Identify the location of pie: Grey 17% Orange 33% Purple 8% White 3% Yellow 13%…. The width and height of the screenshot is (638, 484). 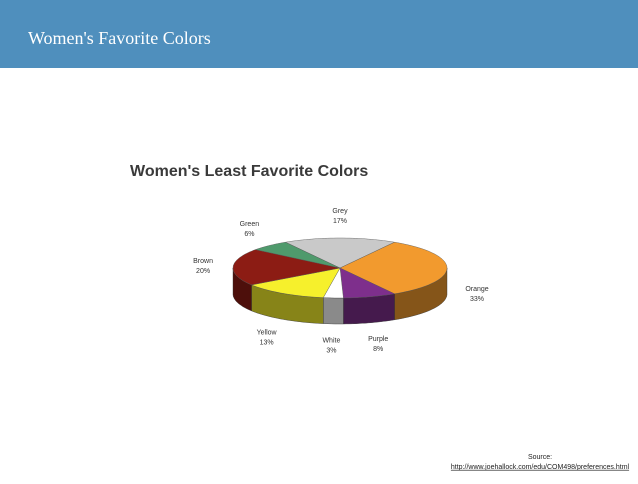
(341, 281).